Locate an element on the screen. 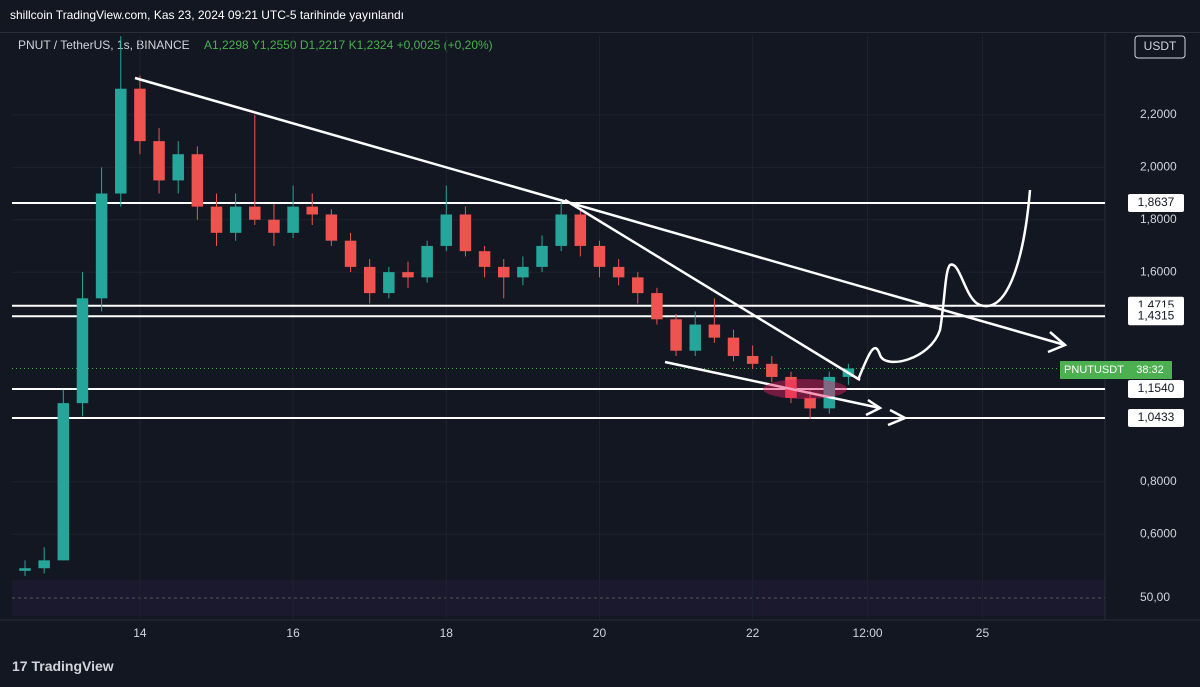  x-tick-label: 12:00 is located at coordinates (868, 633).